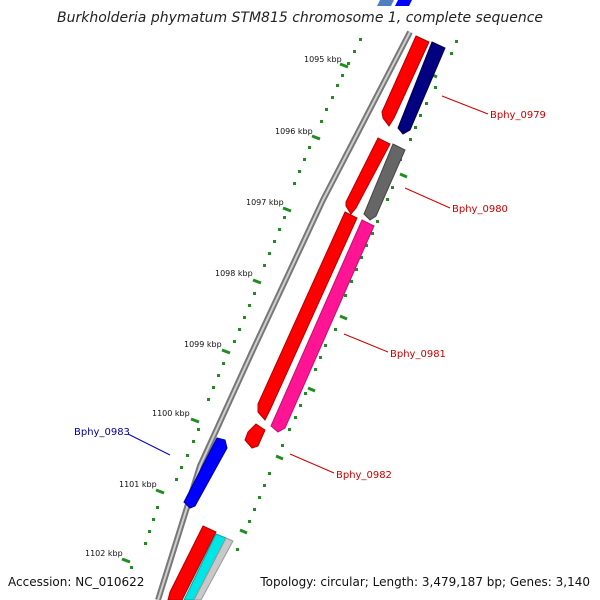  I want to click on gene-lightgray, so click(213, 568).